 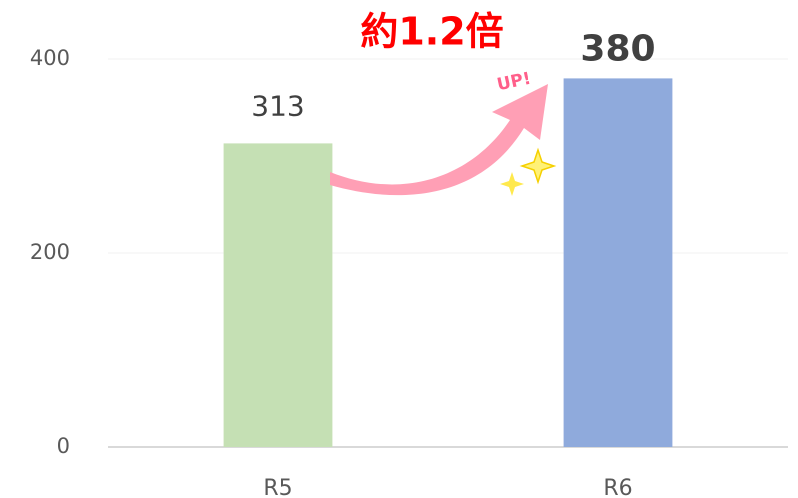 I want to click on annotation: 約1.2倍, so click(x=431, y=32).